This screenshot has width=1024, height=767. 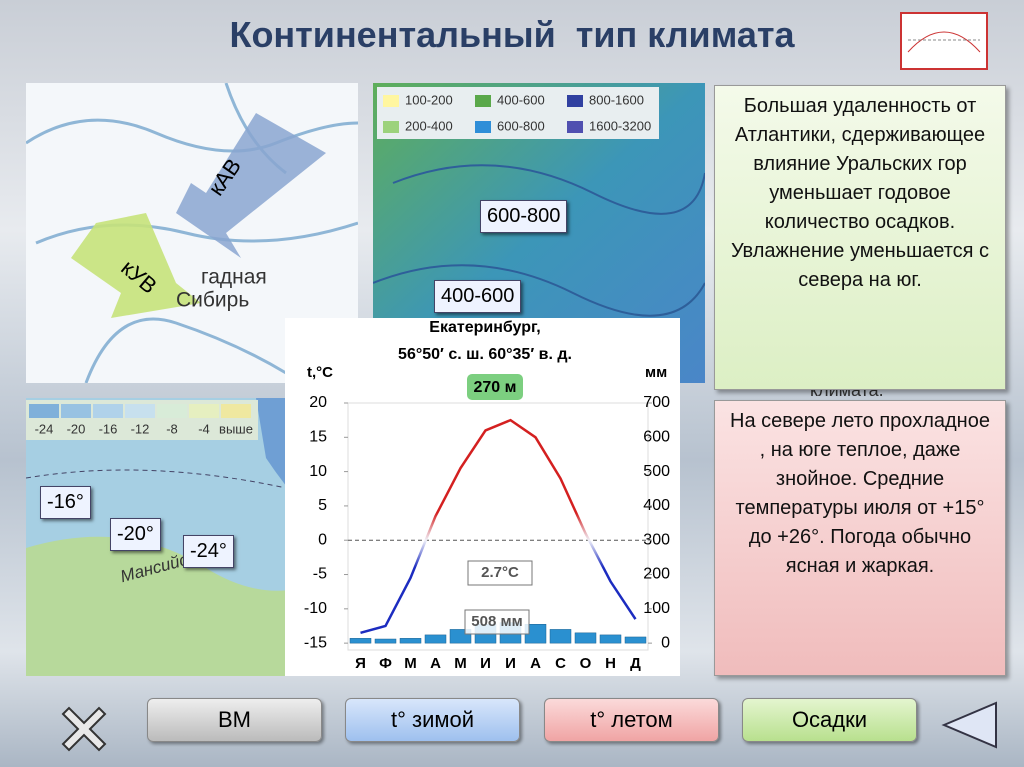 What do you see at coordinates (586, 663) in the screenshot?
I see `x-tick-label: О` at bounding box center [586, 663].